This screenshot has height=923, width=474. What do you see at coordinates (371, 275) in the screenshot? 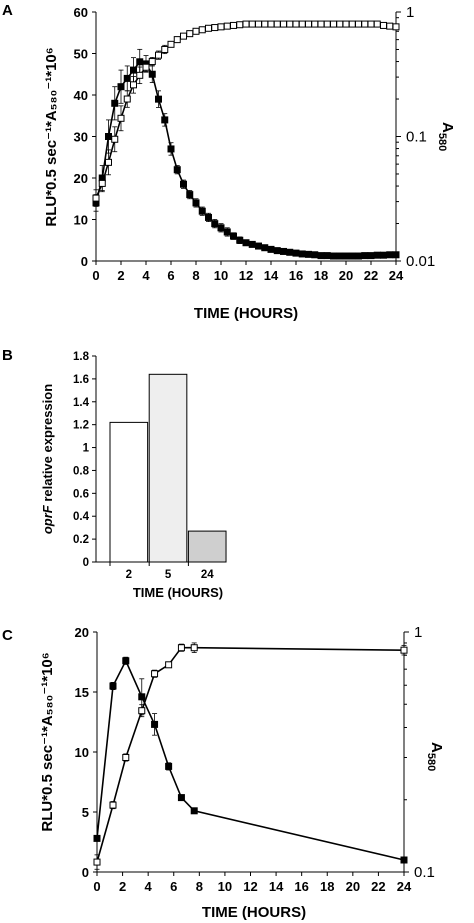
I see `x-tick-label: 22` at bounding box center [371, 275].